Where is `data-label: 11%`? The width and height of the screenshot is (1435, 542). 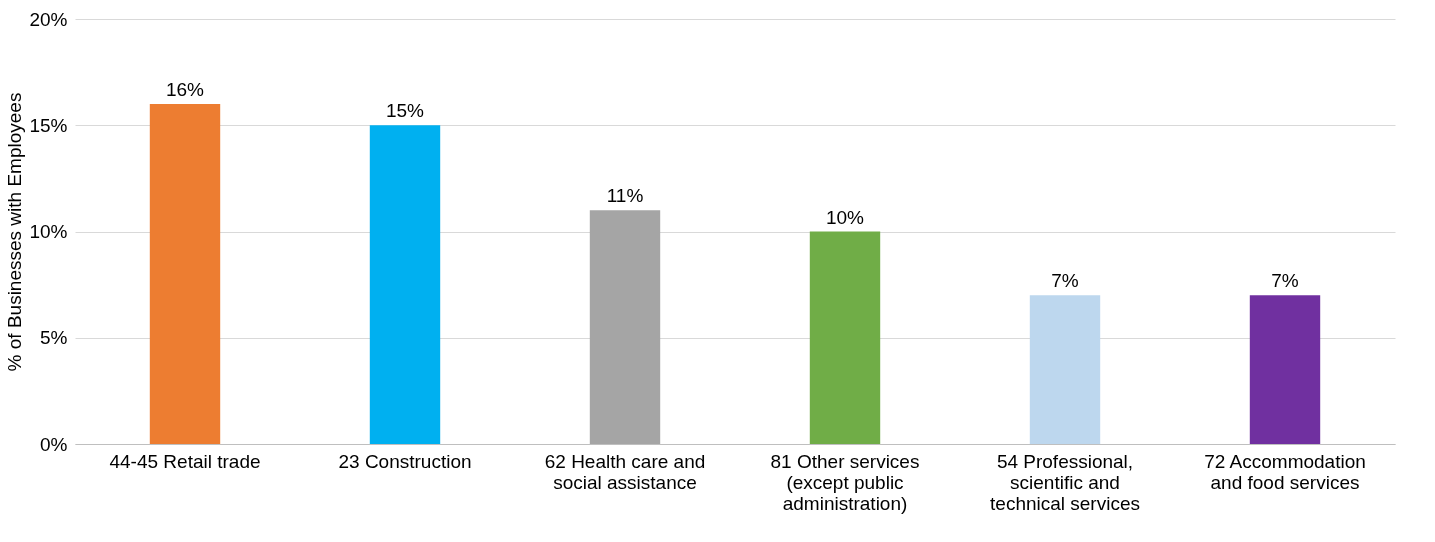
data-label: 11% is located at coordinates (625, 196).